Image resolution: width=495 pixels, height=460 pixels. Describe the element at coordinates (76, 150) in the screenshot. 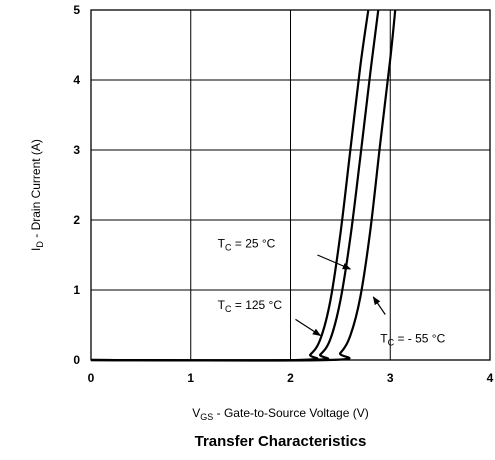

I see `y-tick-label: 3` at that location.